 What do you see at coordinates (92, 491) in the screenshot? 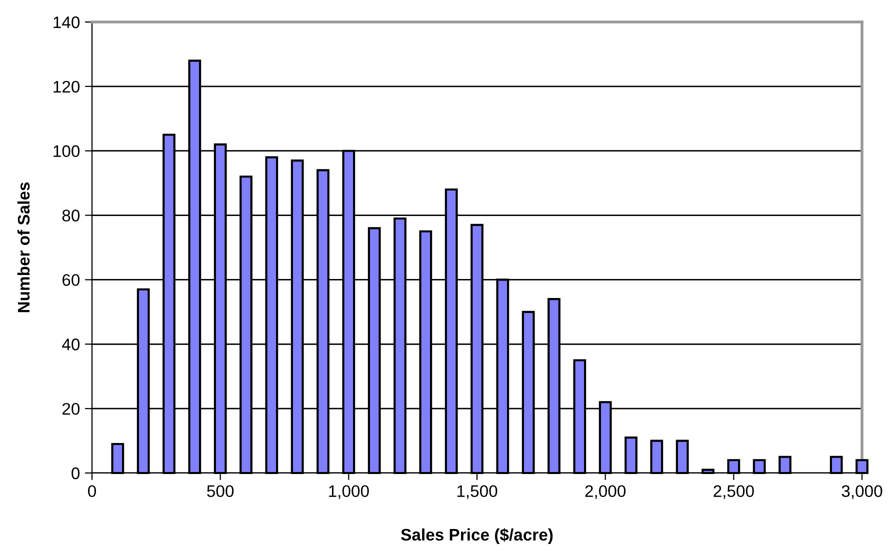
I see `x-tick-label: 0` at bounding box center [92, 491].